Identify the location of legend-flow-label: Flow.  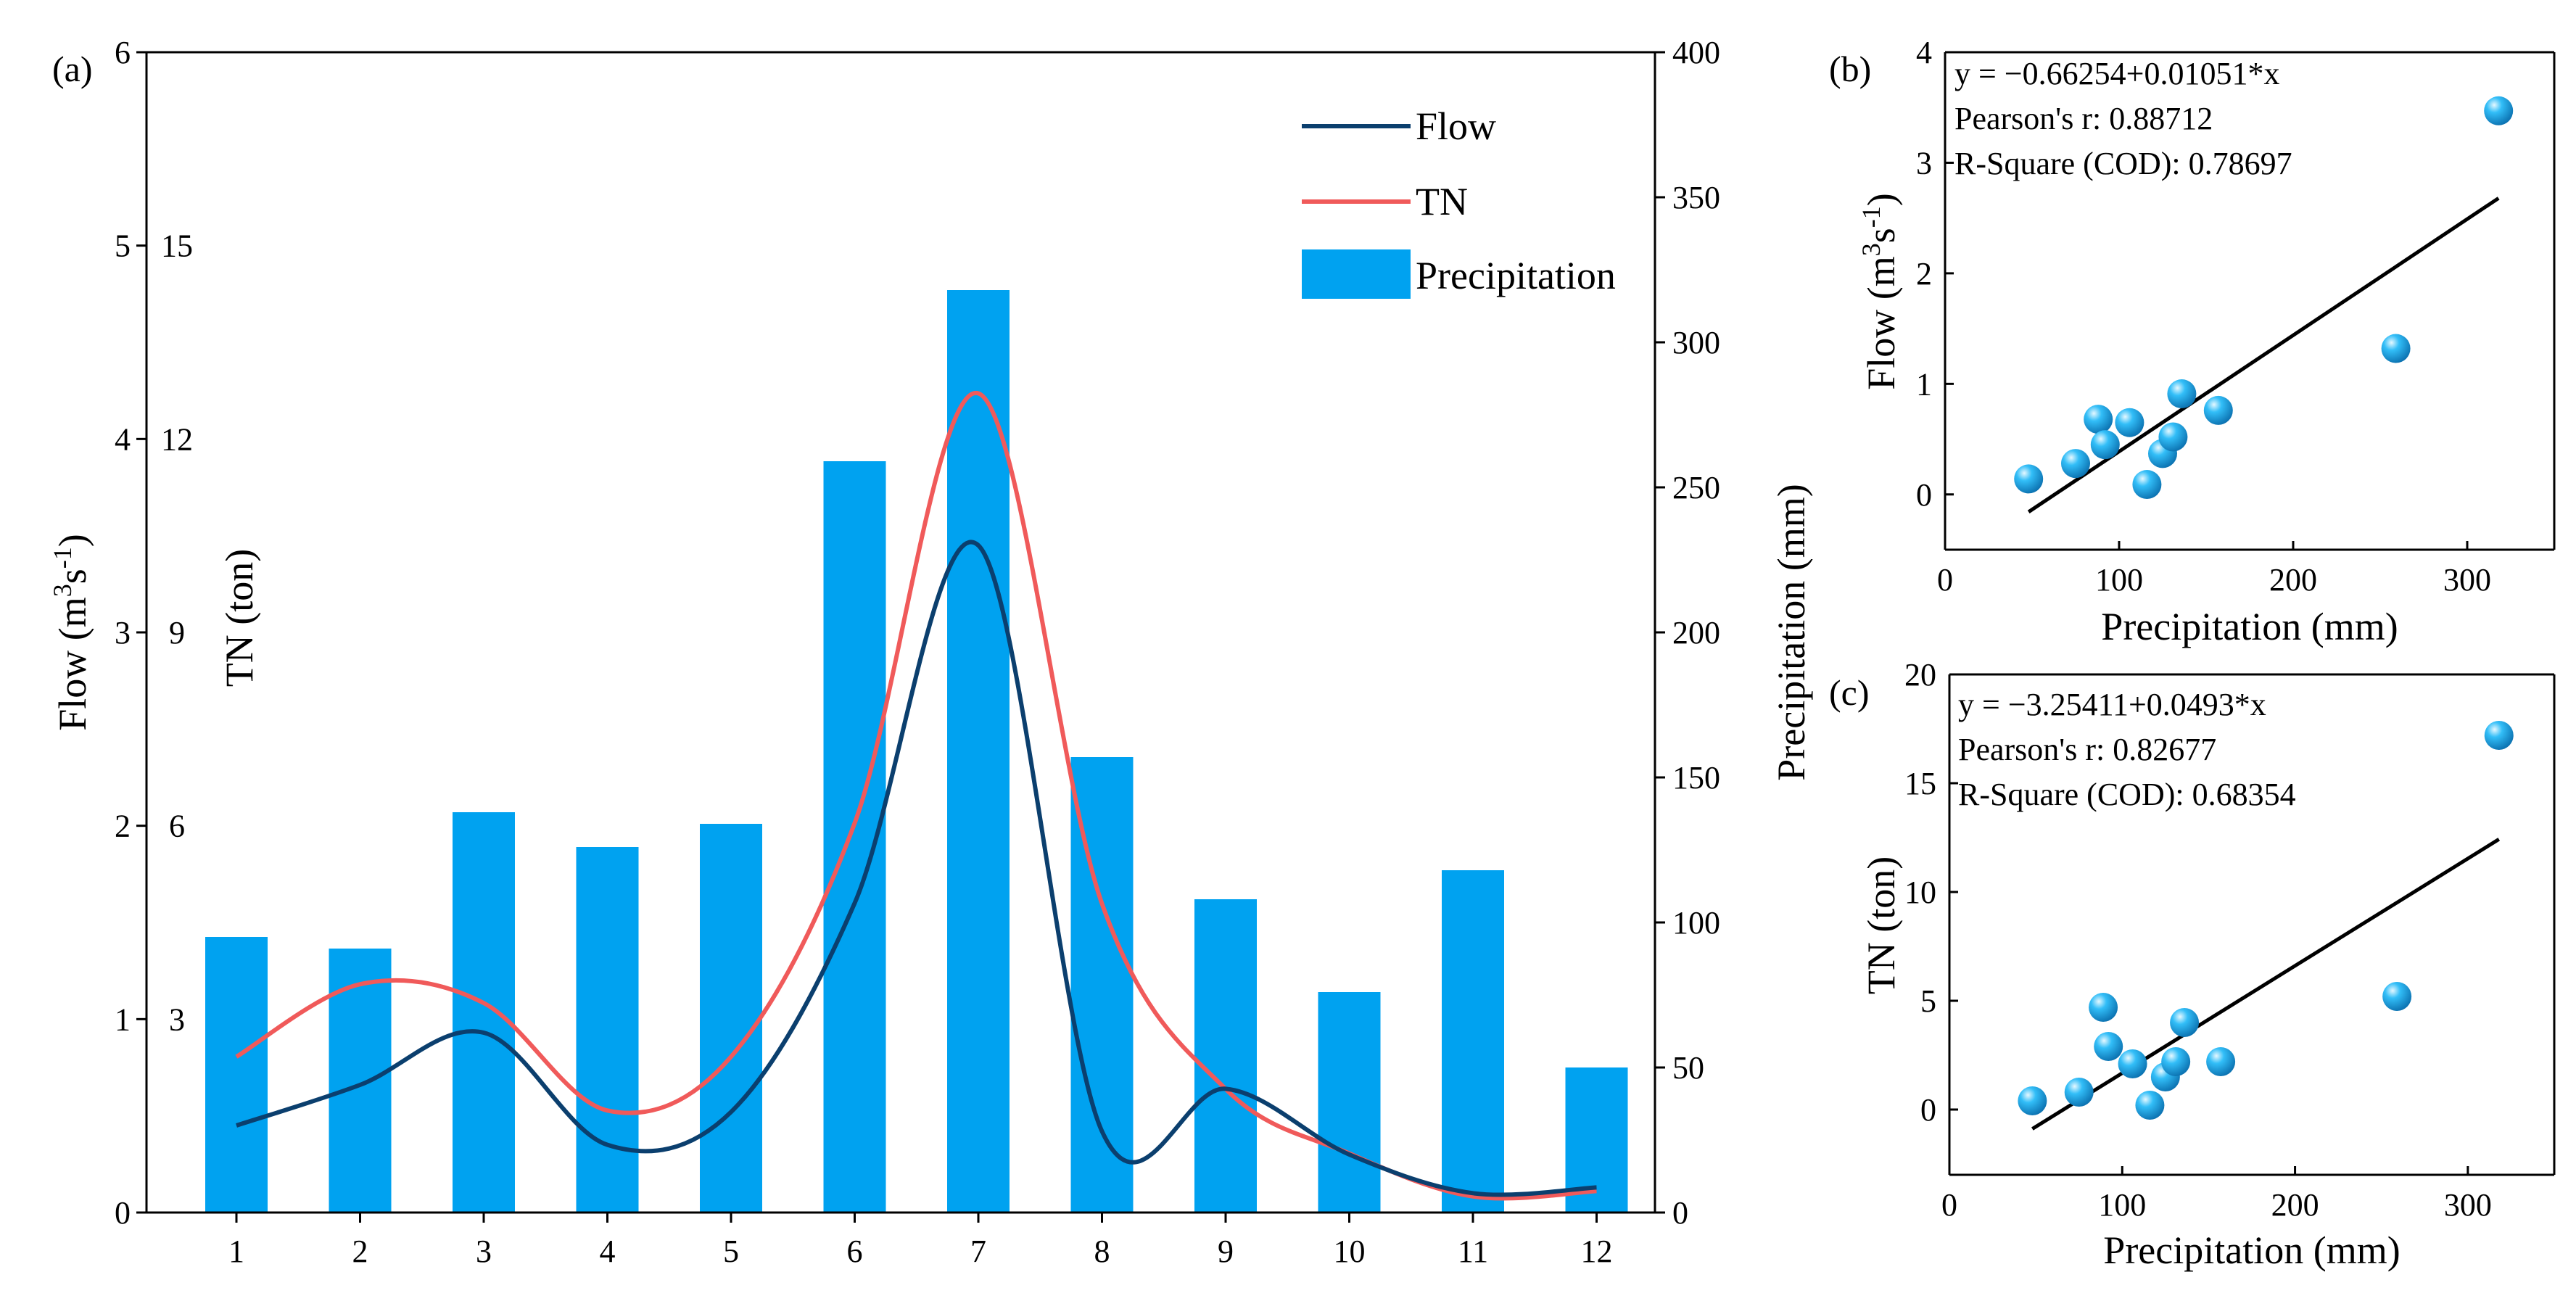
(1456, 126).